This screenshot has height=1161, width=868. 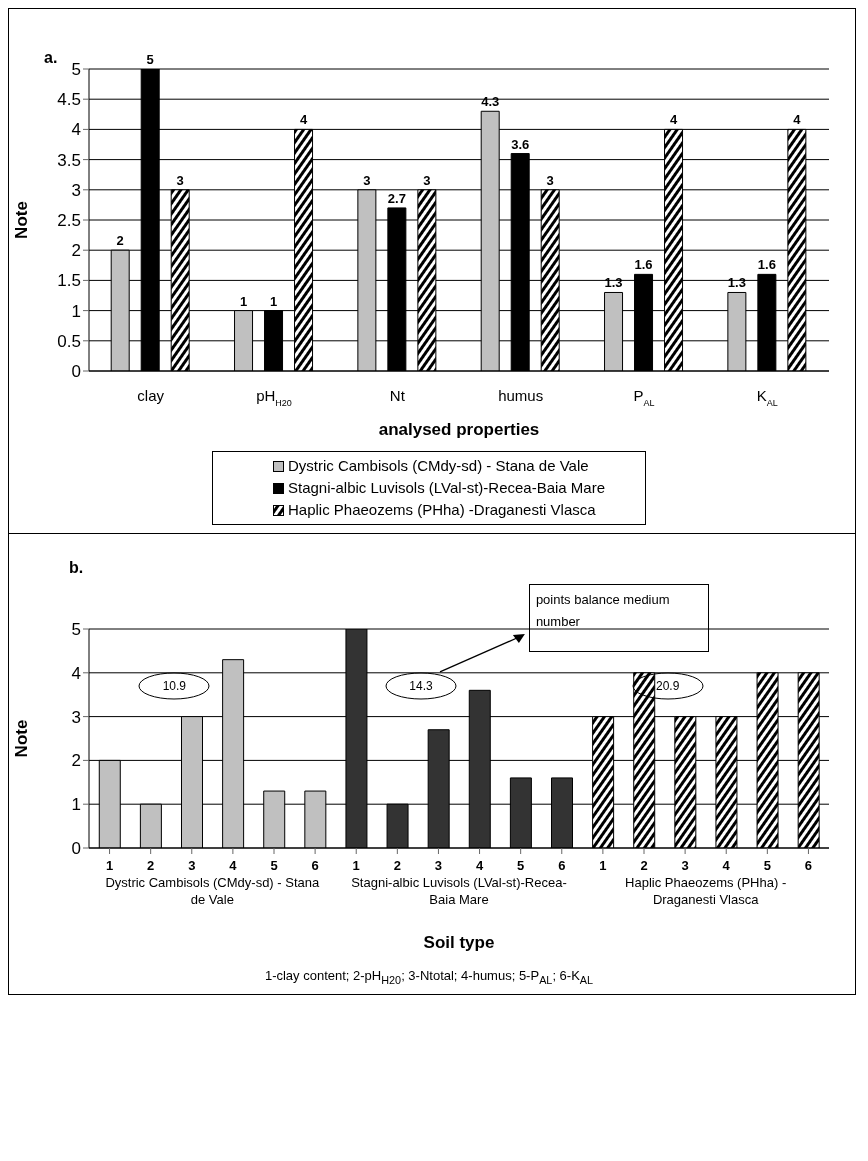 I want to click on data-label: 2, so click(x=120, y=241).